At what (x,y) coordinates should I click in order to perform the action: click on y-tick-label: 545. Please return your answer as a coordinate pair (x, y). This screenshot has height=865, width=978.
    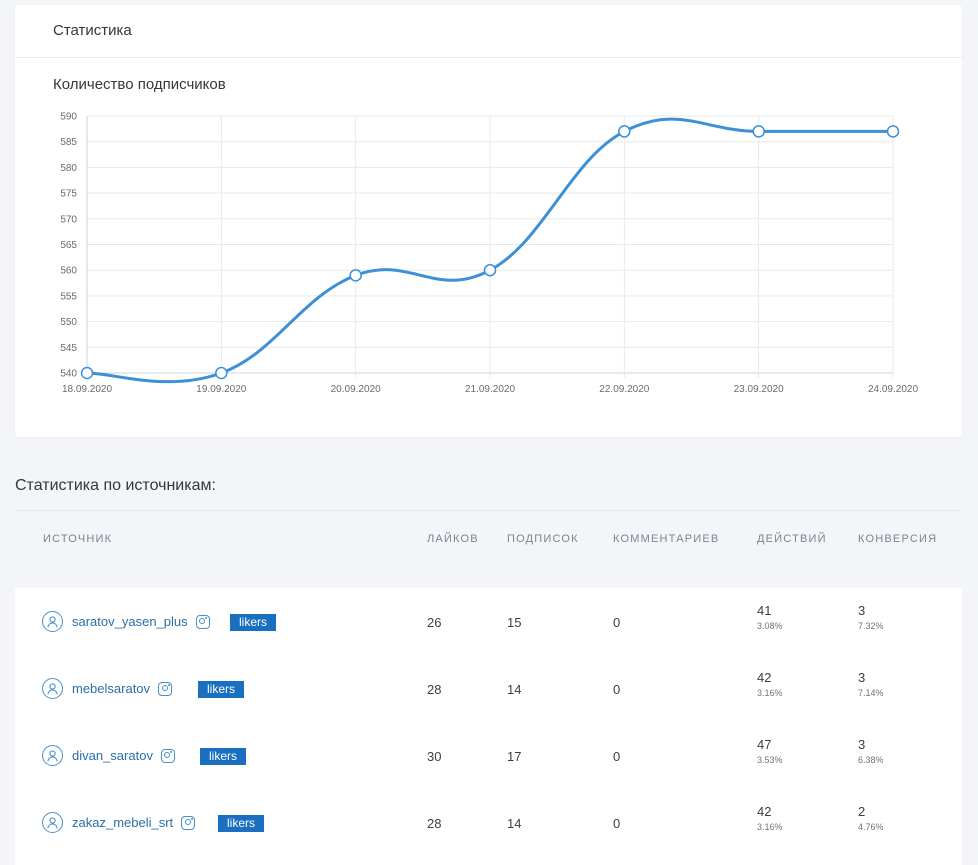
    Looking at the image, I should click on (68, 348).